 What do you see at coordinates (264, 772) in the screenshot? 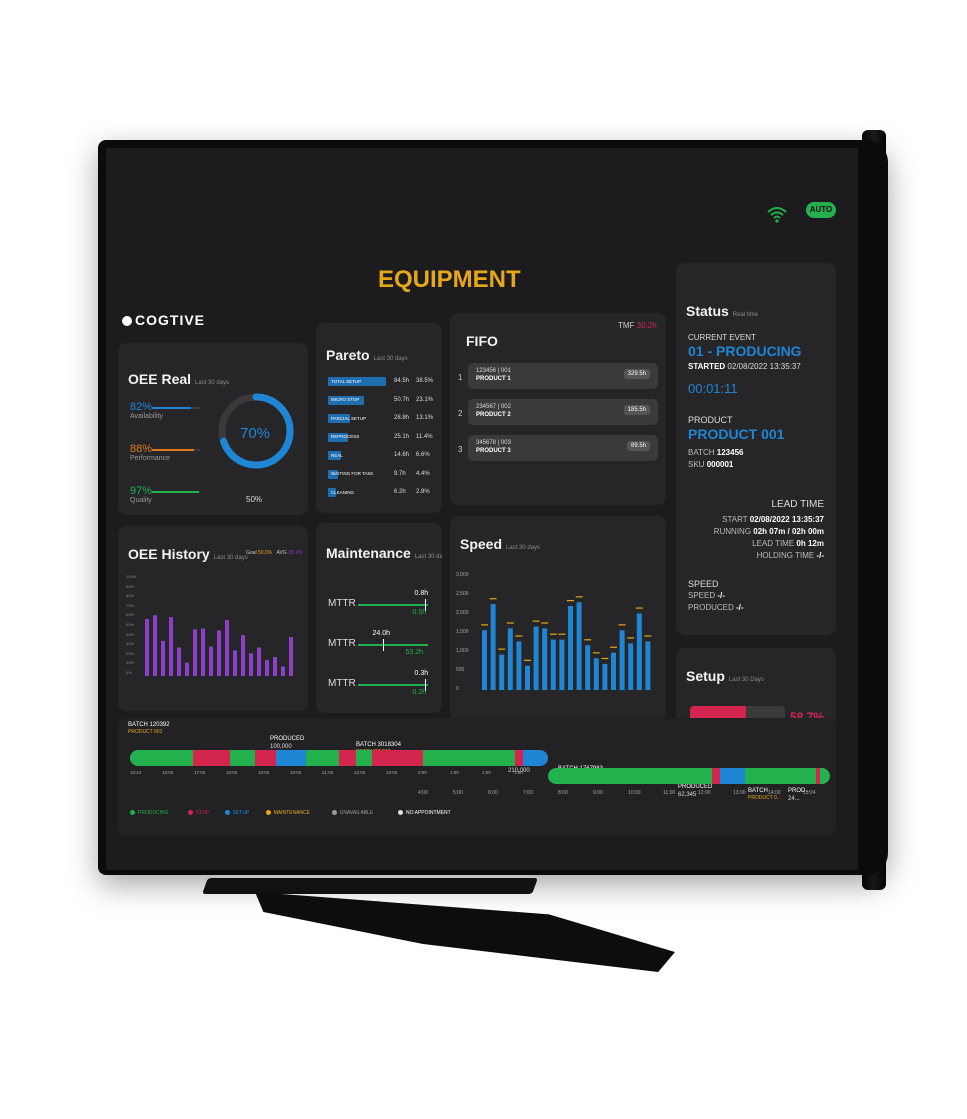
I see `timeline-hour: 19:00` at bounding box center [264, 772].